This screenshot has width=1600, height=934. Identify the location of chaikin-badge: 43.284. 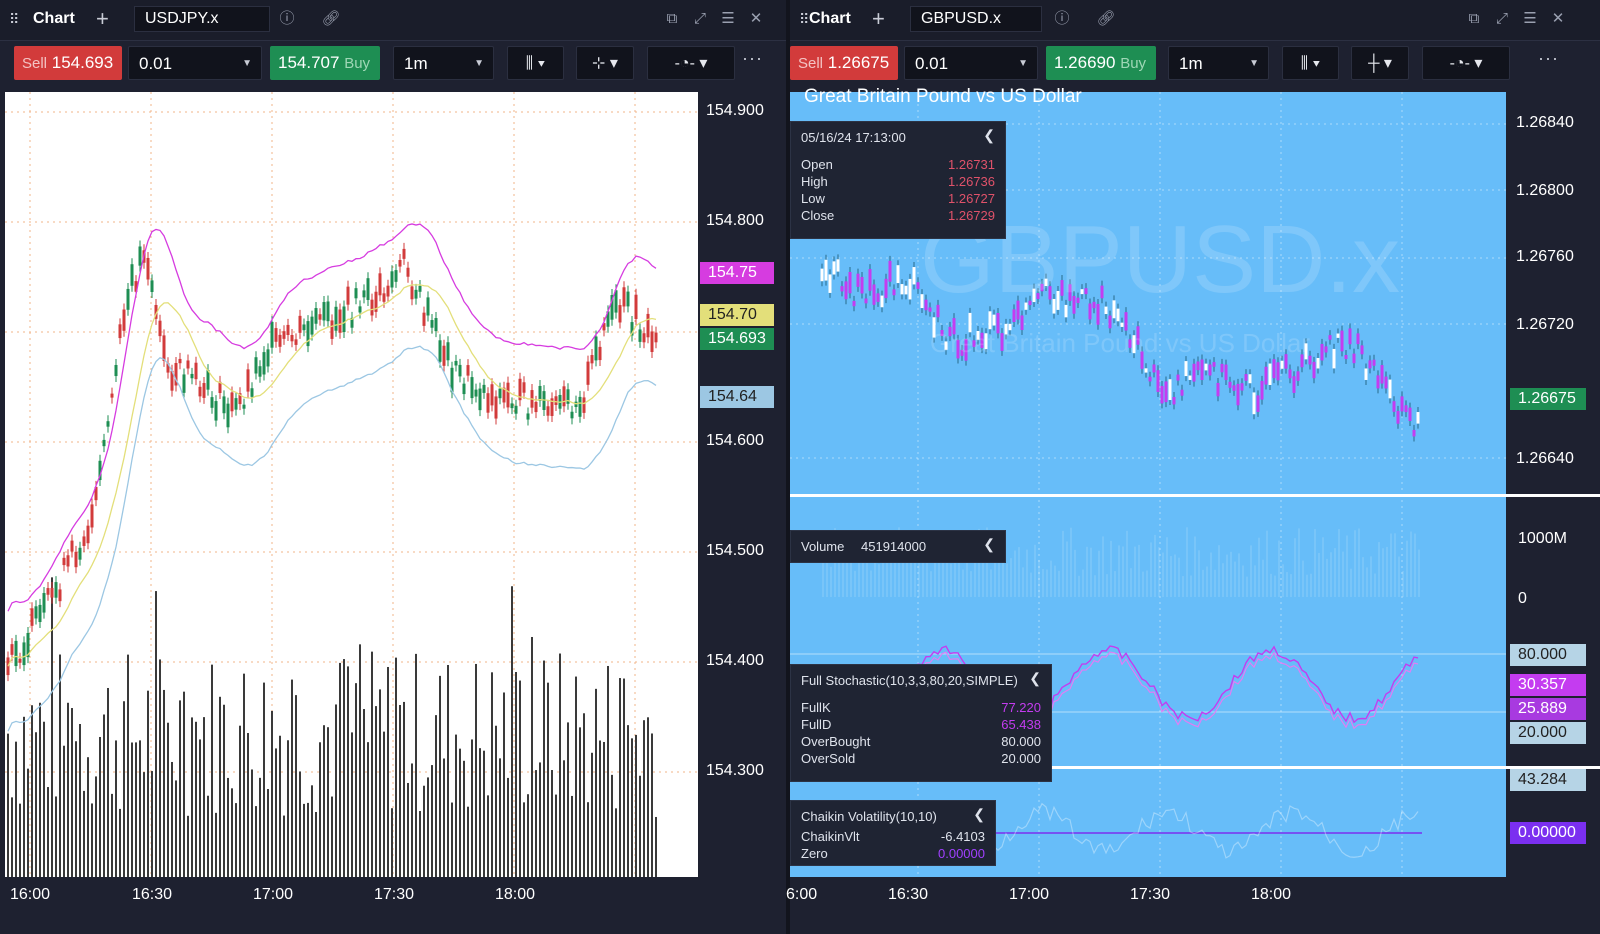
(1548, 780).